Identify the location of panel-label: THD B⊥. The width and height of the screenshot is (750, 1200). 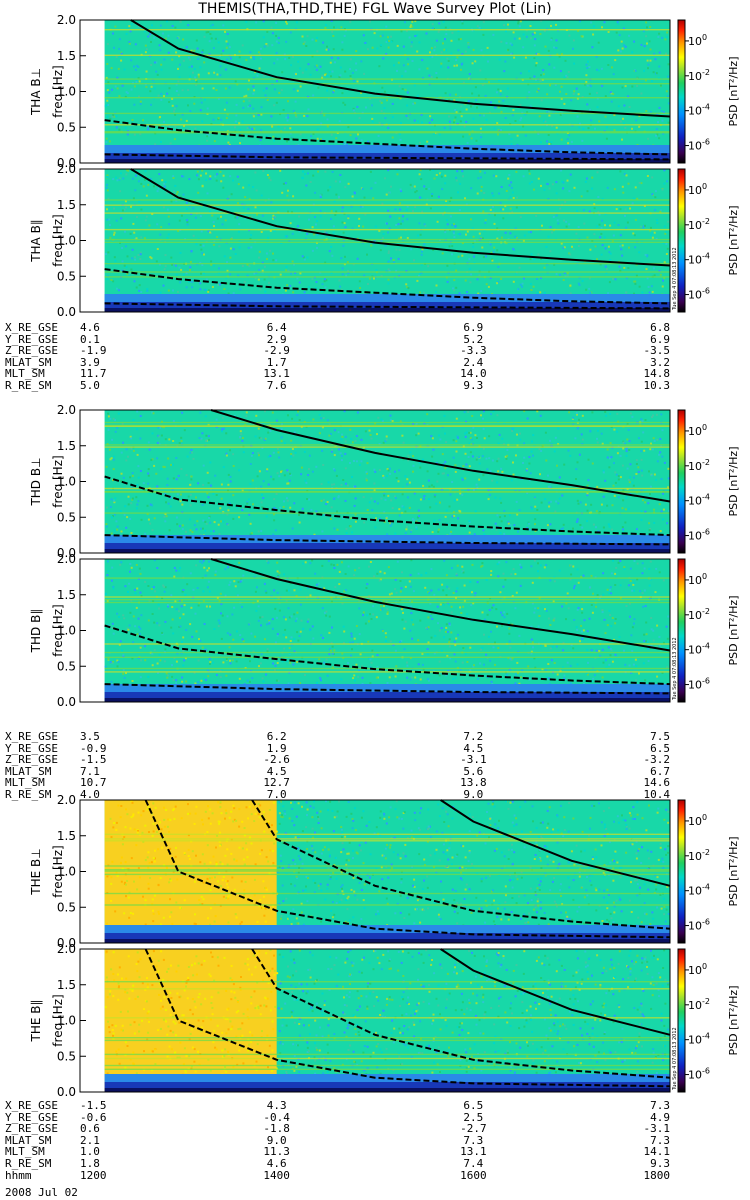
(36, 481).